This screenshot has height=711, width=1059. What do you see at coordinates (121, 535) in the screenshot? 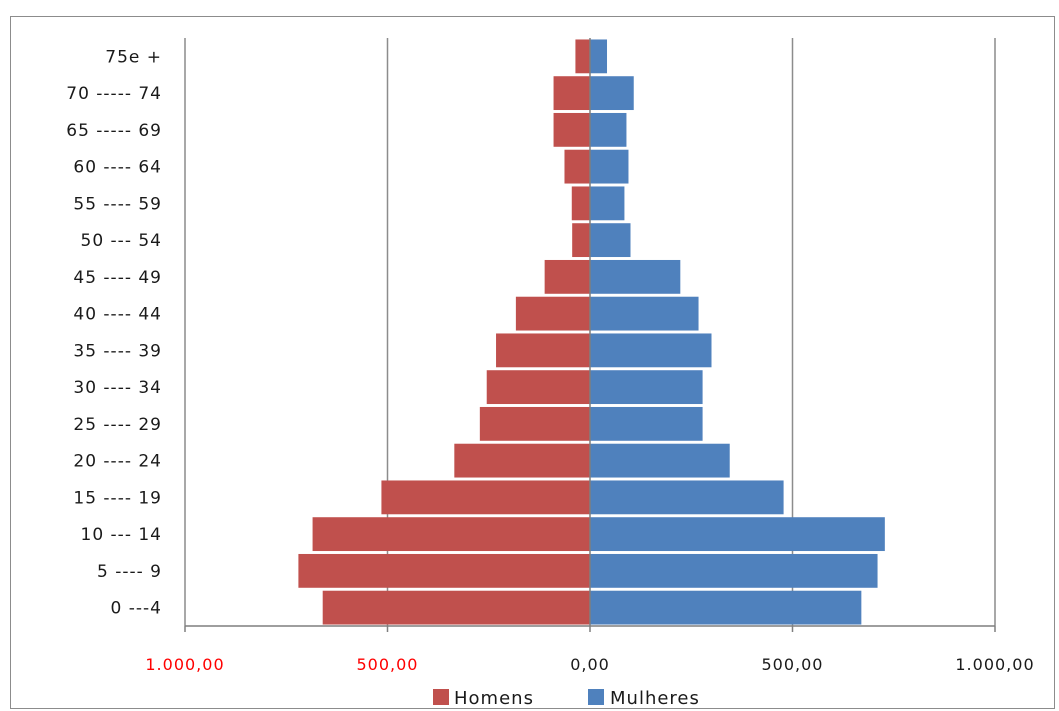
I see `category-label-2: 10 --- 14` at bounding box center [121, 535].